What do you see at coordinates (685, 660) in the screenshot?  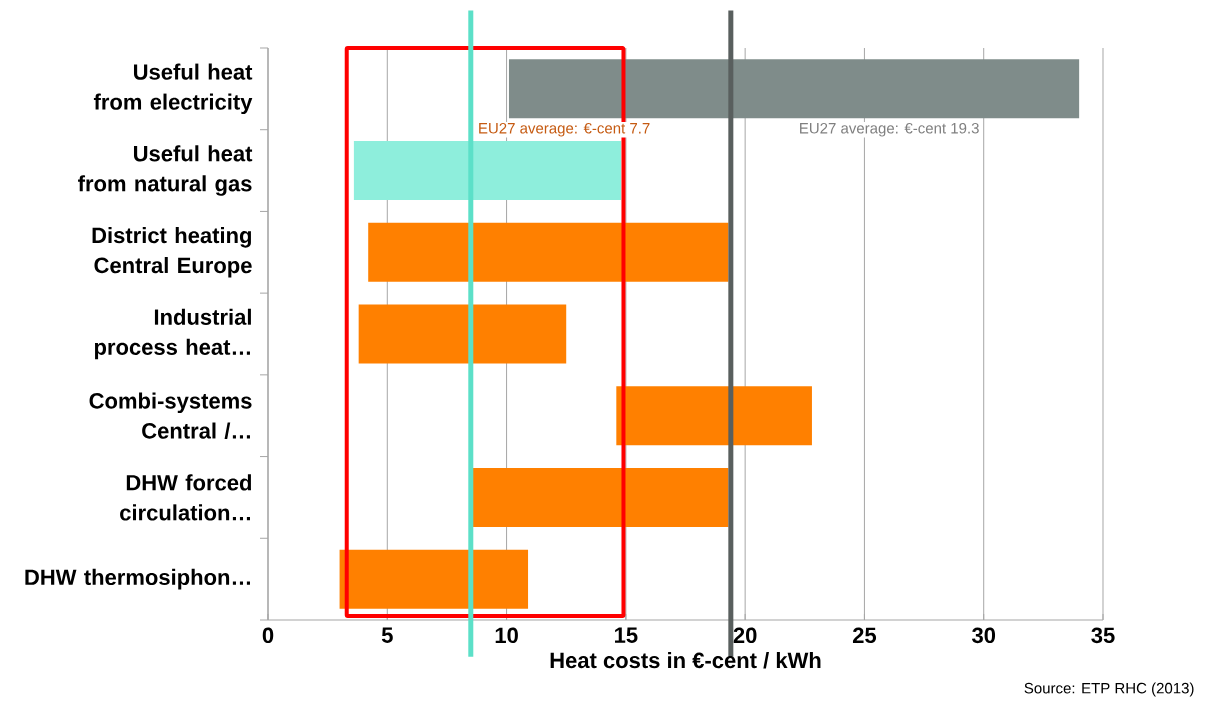 I see `x-axis-title: Heat costs in €-cent / kWh` at bounding box center [685, 660].